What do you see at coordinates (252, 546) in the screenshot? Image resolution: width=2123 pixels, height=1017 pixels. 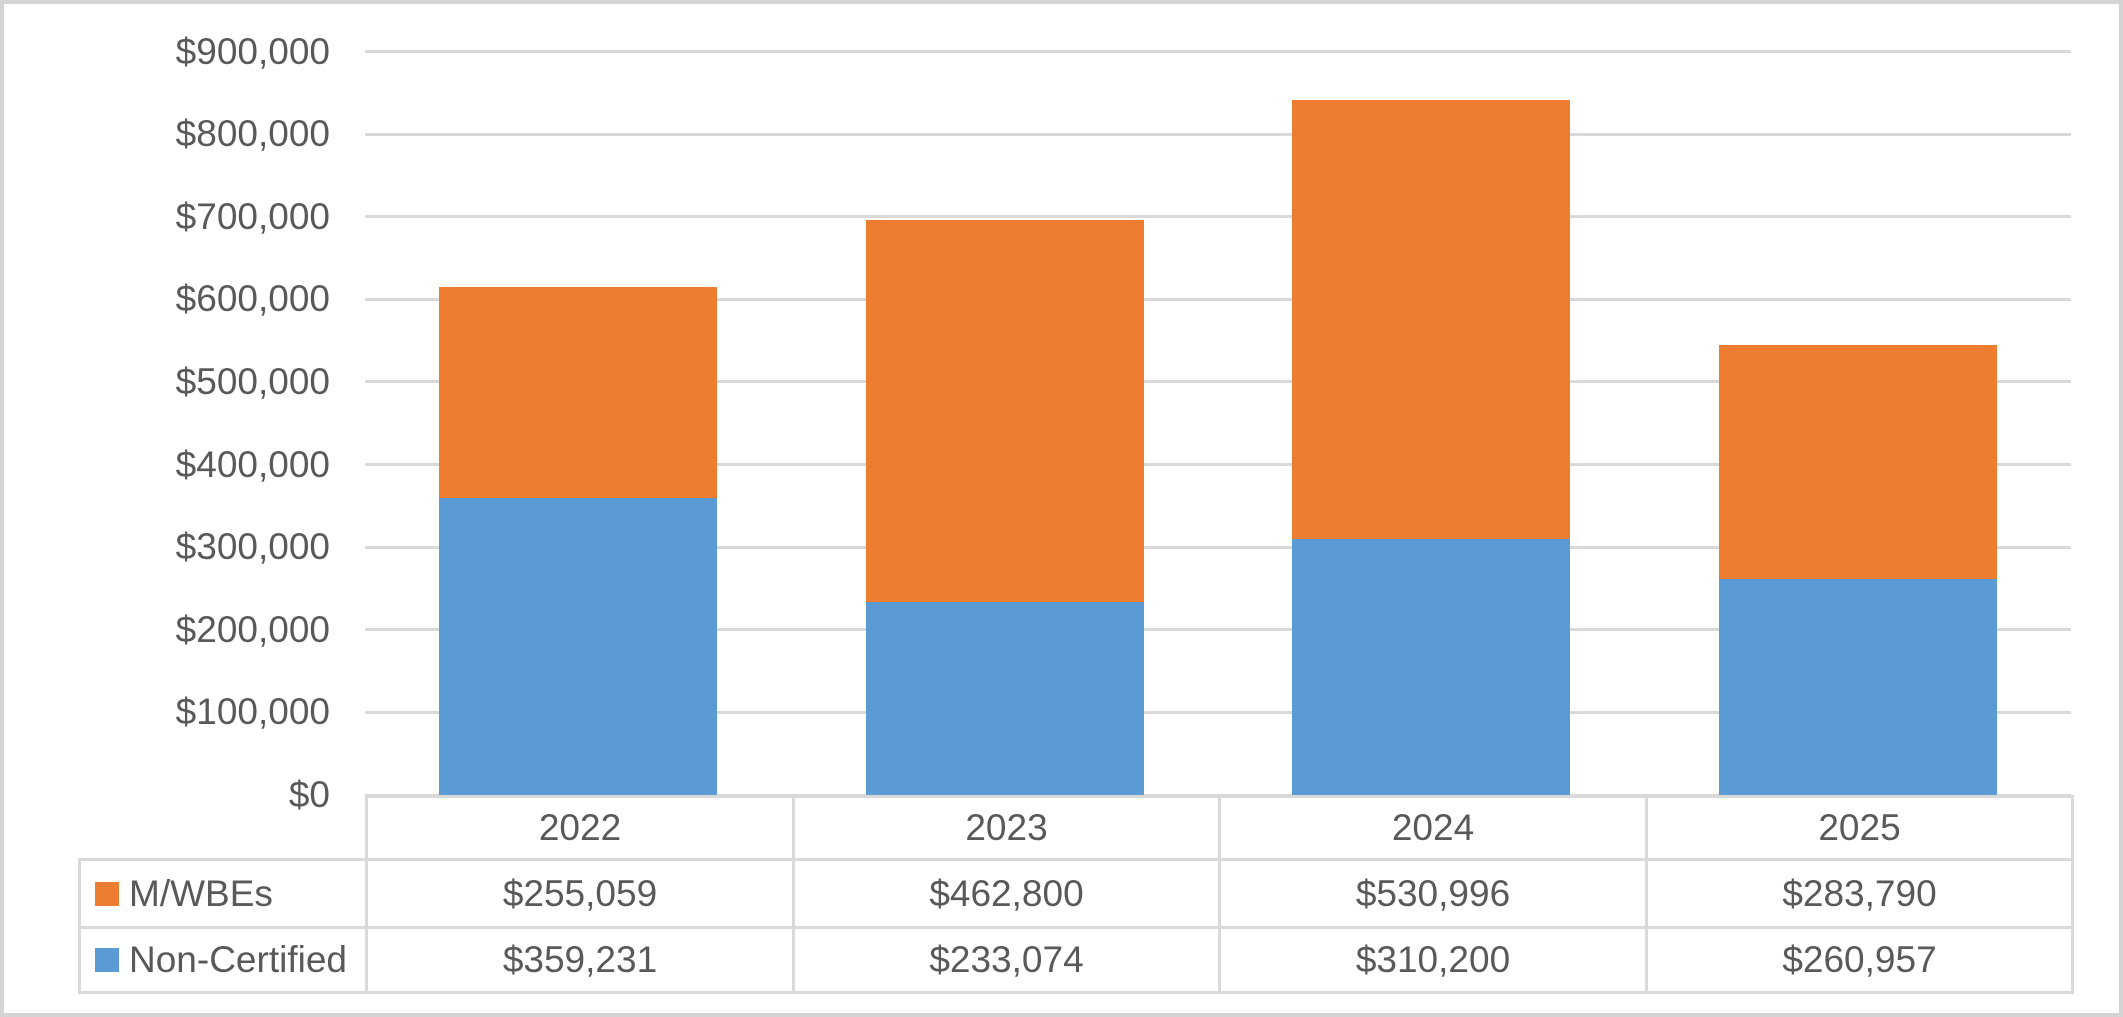 I see `y-axis-tick-label: $300,000` at bounding box center [252, 546].